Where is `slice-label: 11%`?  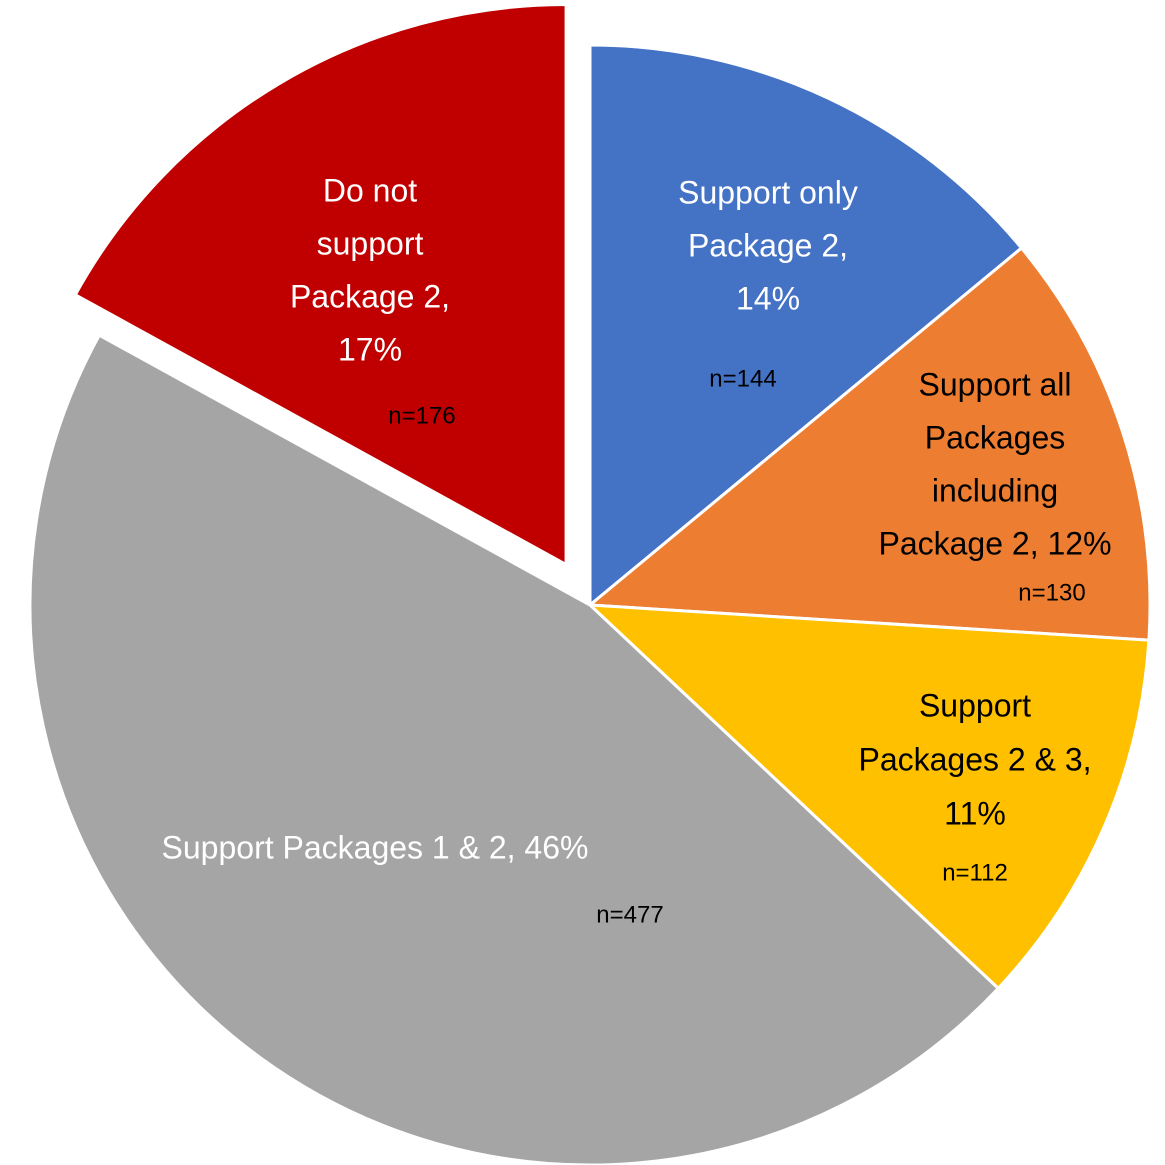 slice-label: 11% is located at coordinates (975, 813).